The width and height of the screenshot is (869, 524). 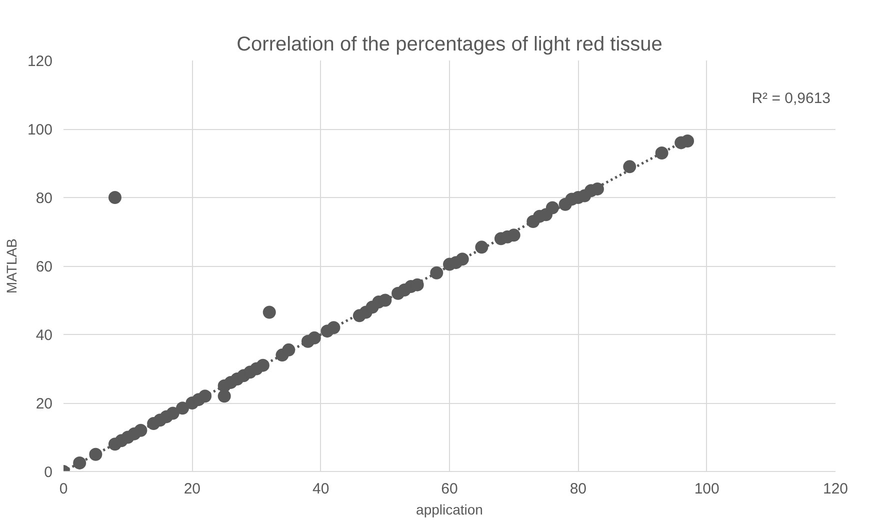 What do you see at coordinates (44, 335) in the screenshot?
I see `y-tick-label: 40` at bounding box center [44, 335].